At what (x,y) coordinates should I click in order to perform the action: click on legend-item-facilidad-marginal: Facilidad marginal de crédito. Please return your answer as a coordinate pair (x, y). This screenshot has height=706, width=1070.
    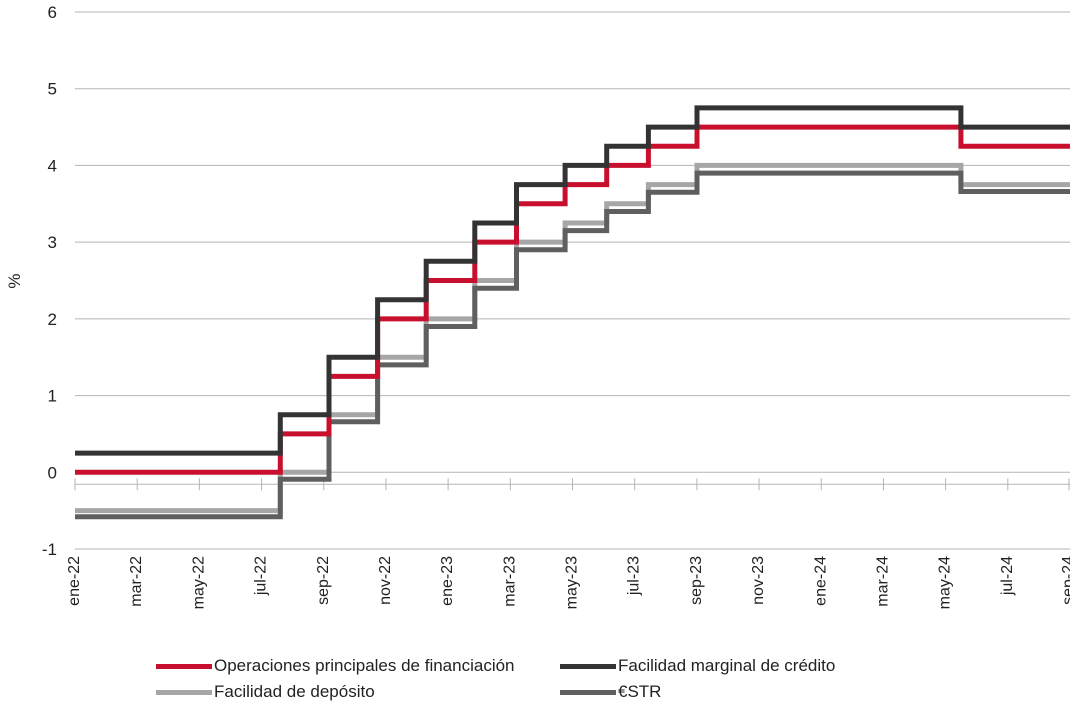
    Looking at the image, I should click on (697, 666).